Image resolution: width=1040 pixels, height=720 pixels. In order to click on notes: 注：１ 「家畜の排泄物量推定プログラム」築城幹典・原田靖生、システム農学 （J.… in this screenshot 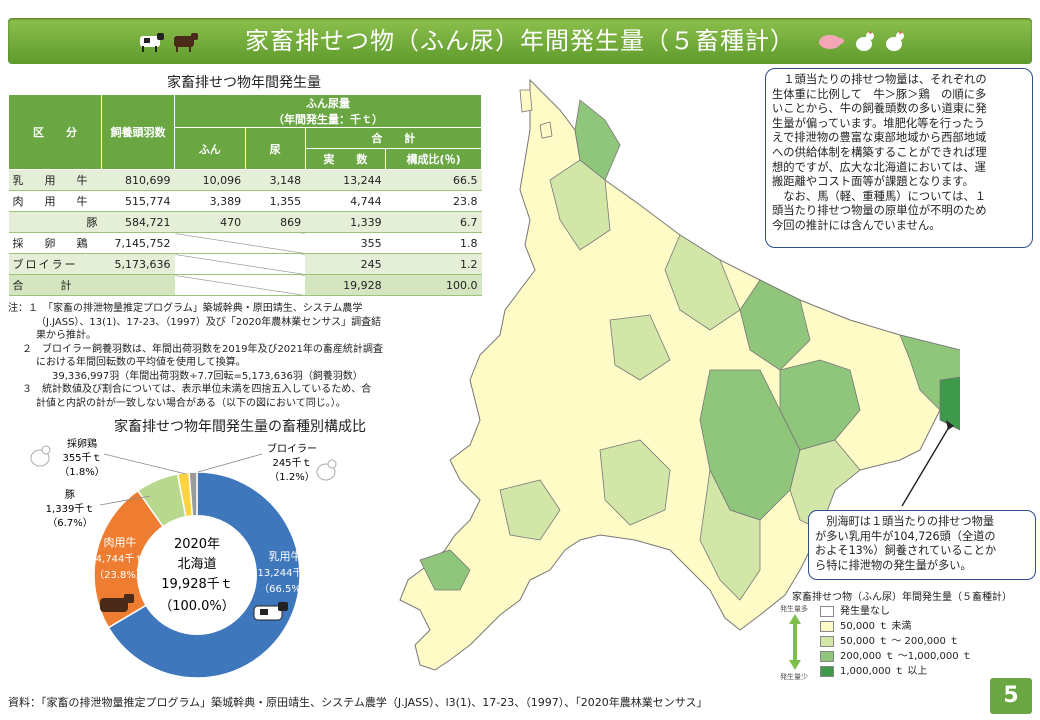, I will do `click(248, 356)`.